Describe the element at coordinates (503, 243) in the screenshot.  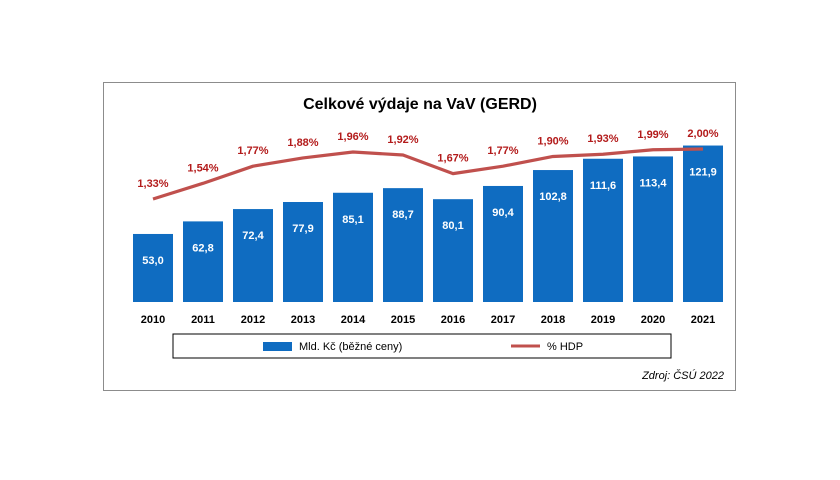
I see `bar-2017` at that location.